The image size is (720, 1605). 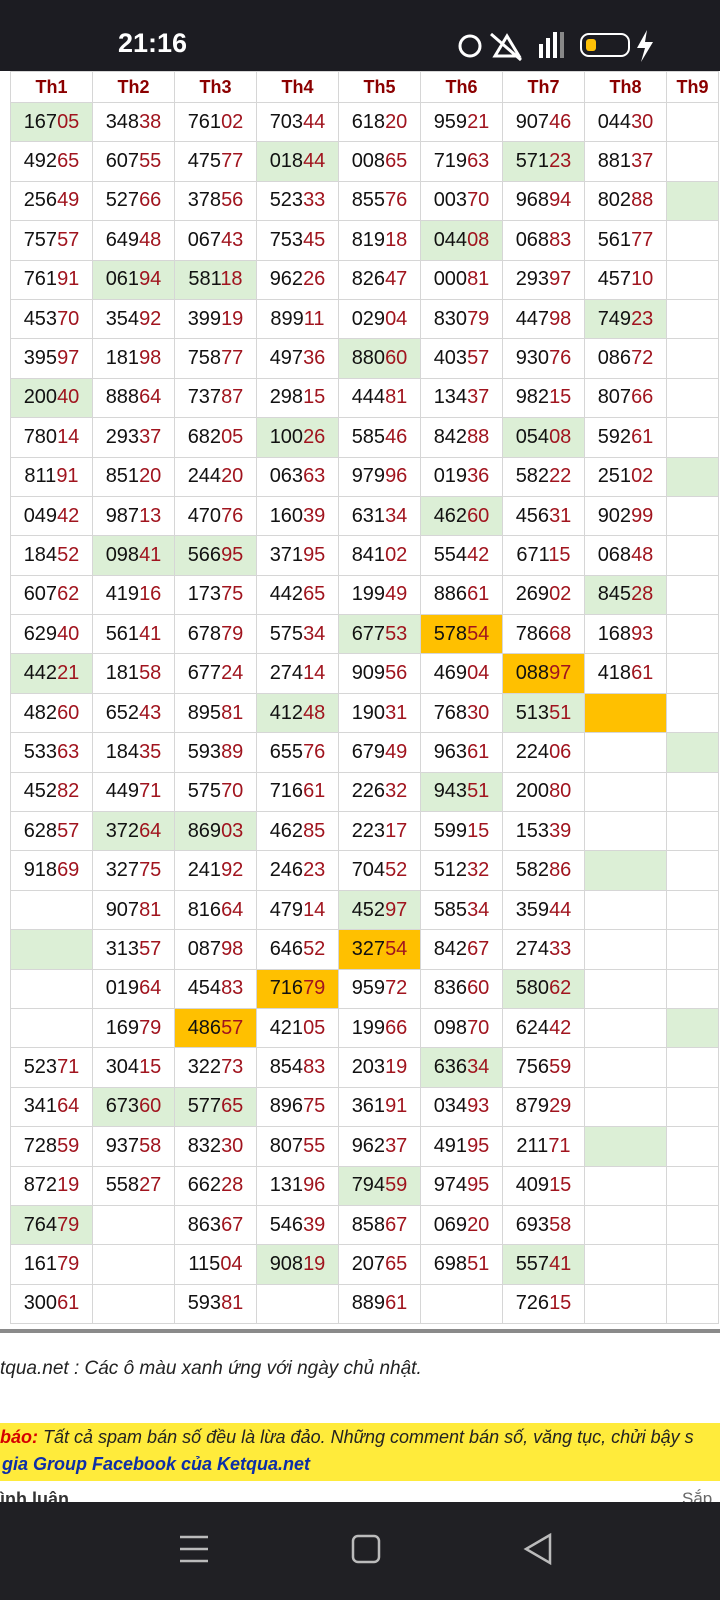 I want to click on table-cell: 80755, so click(x=297, y=1146).